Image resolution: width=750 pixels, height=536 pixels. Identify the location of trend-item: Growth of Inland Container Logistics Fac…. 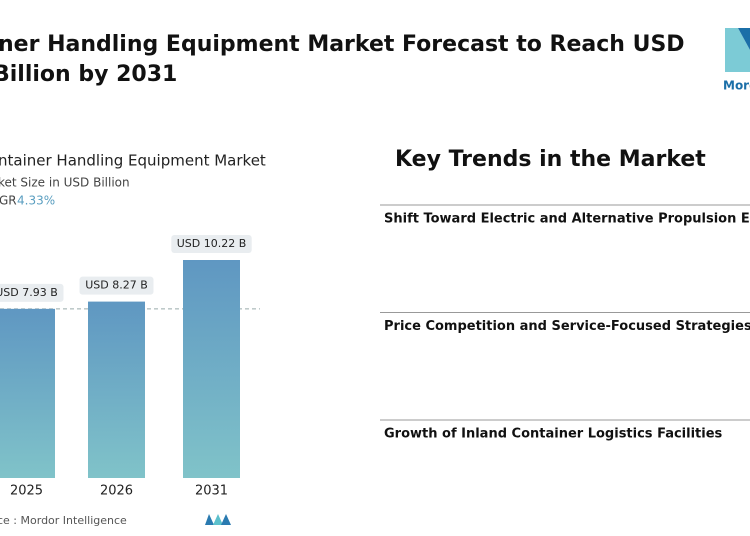
(553, 434).